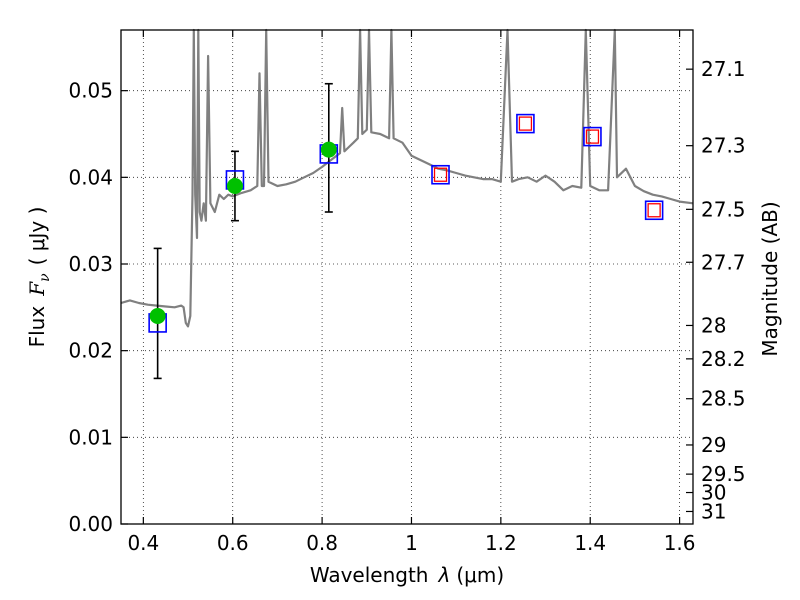  Describe the element at coordinates (723, 399) in the screenshot. I see `y2-tick-label: 28.5` at that location.